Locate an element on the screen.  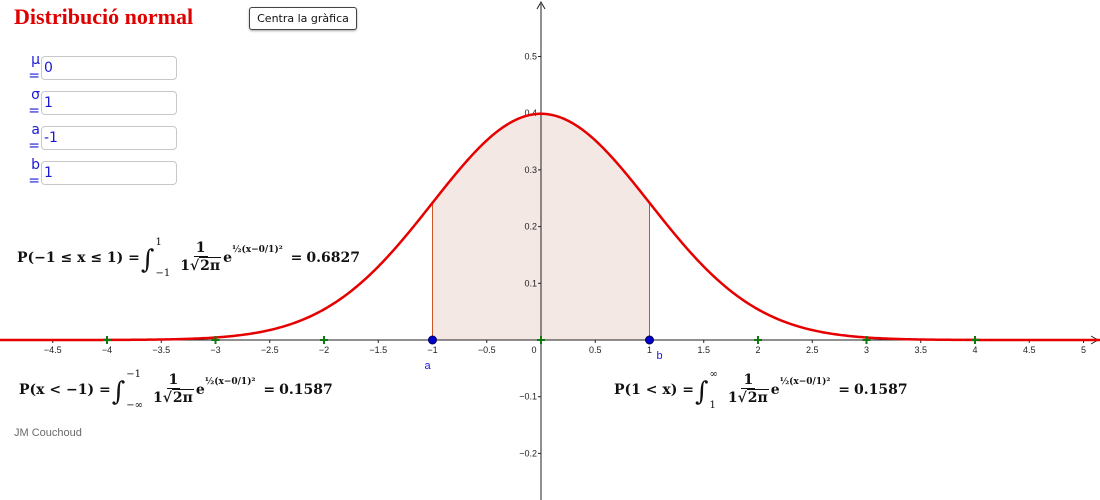
lower-limit: −∞ is located at coordinates (134, 405).